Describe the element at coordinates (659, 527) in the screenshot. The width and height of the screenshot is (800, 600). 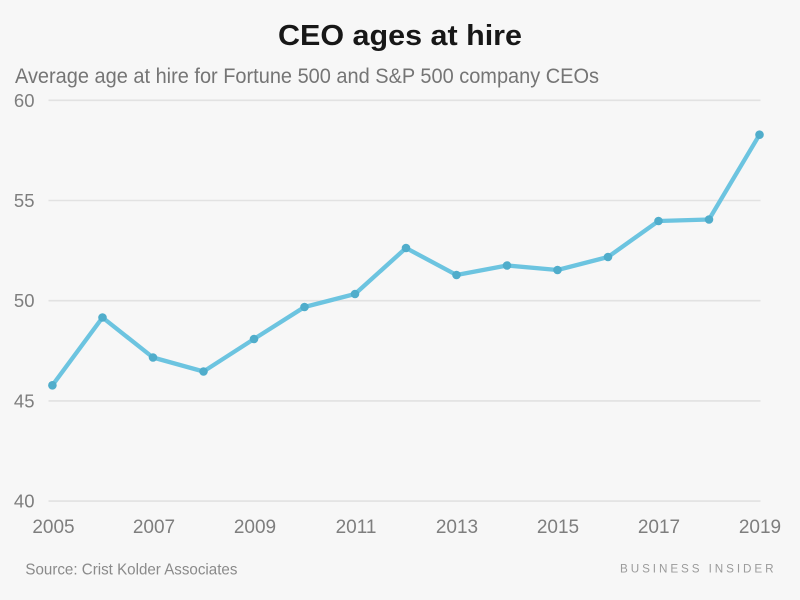
I see `svg-text: 2017` at that location.